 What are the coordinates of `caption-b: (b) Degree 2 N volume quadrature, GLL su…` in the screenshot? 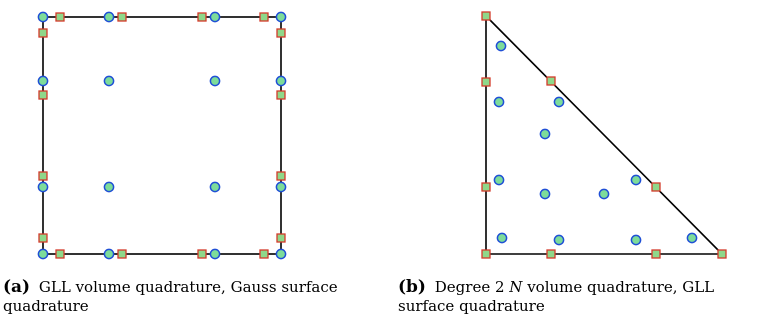 It's located at (578, 297).